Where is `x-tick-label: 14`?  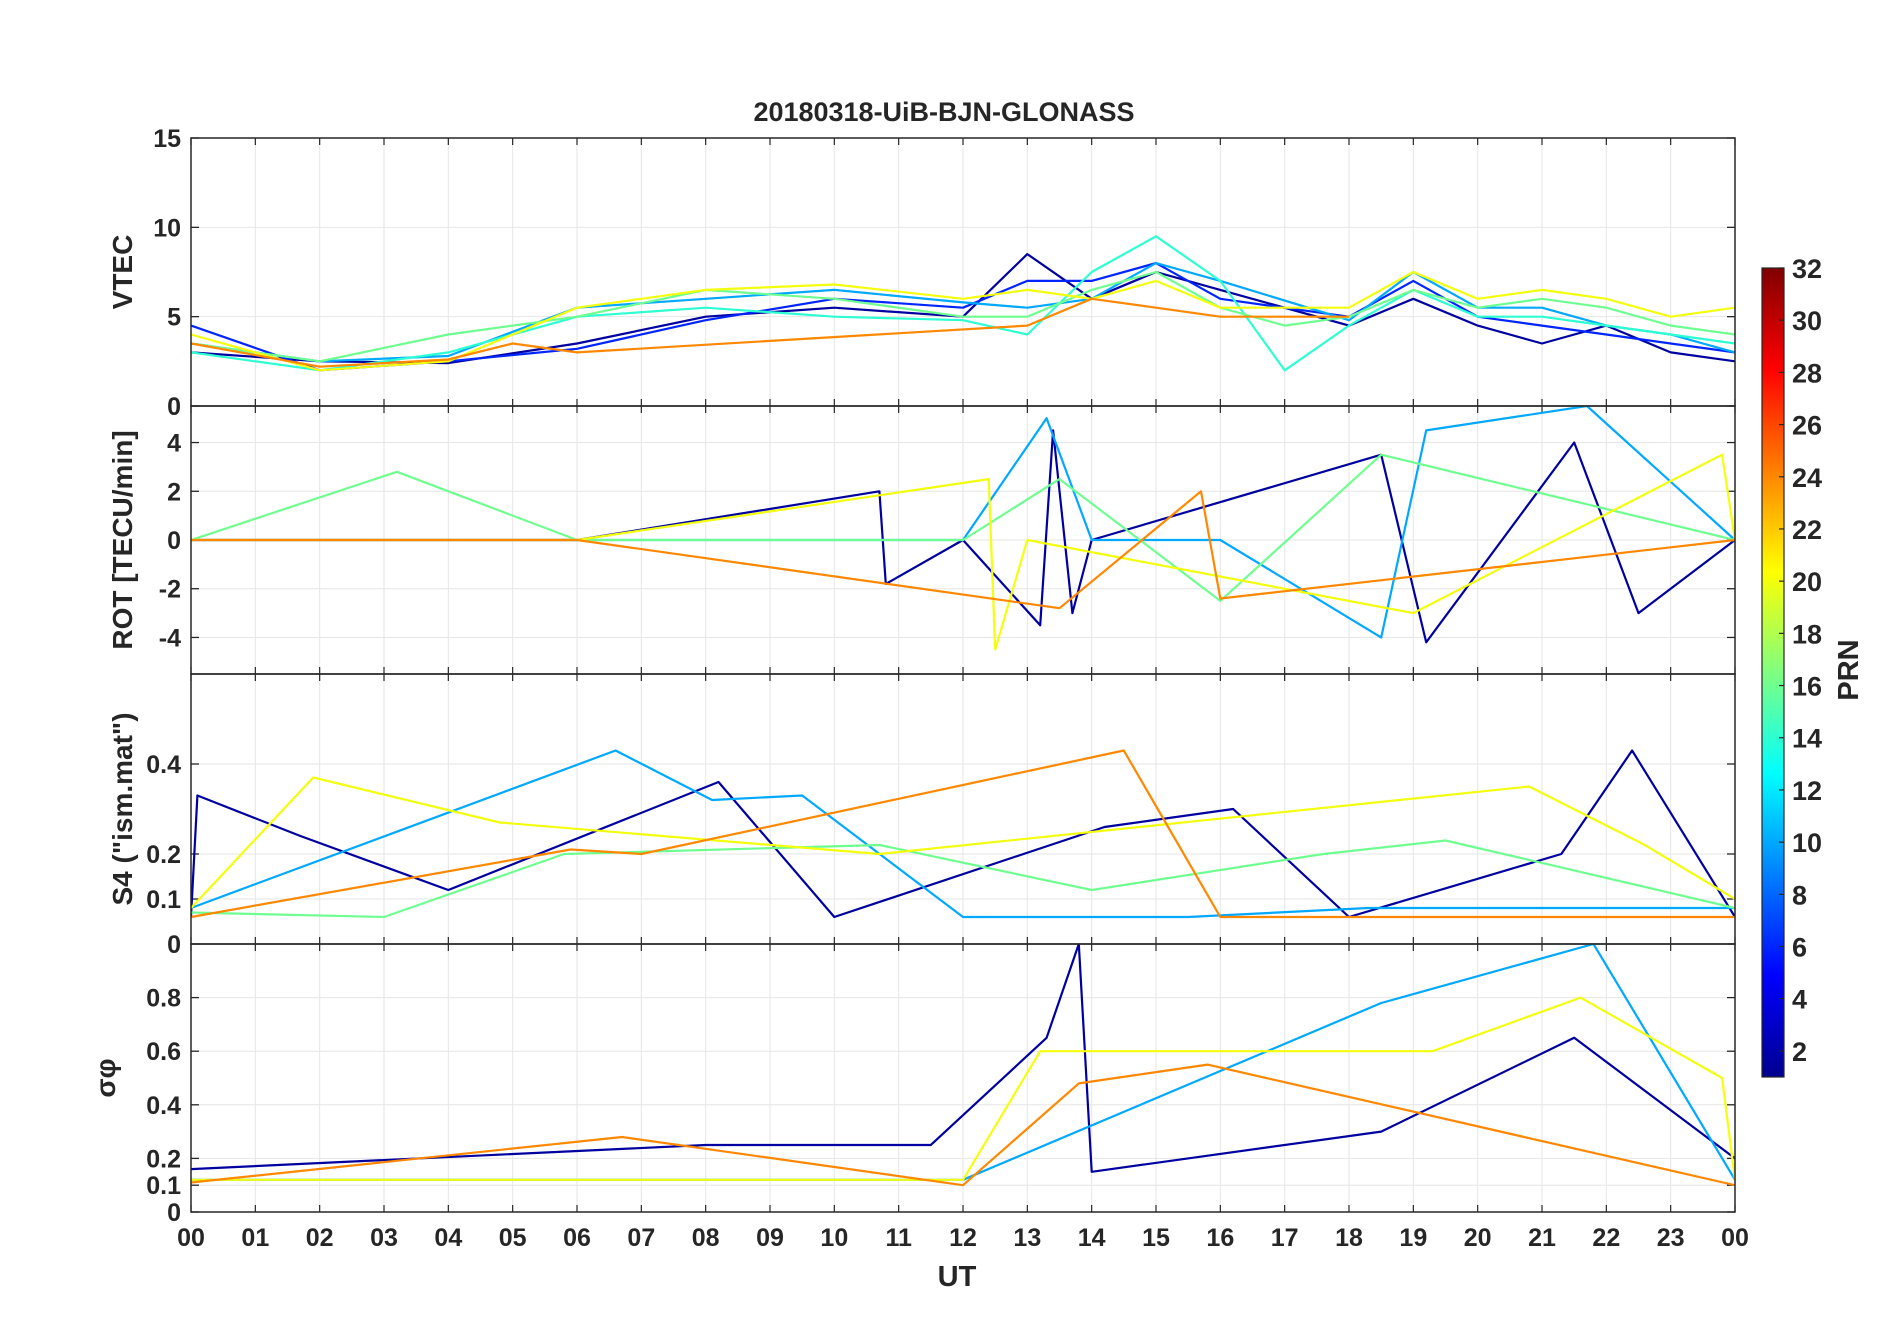 x-tick-label: 14 is located at coordinates (1092, 1238).